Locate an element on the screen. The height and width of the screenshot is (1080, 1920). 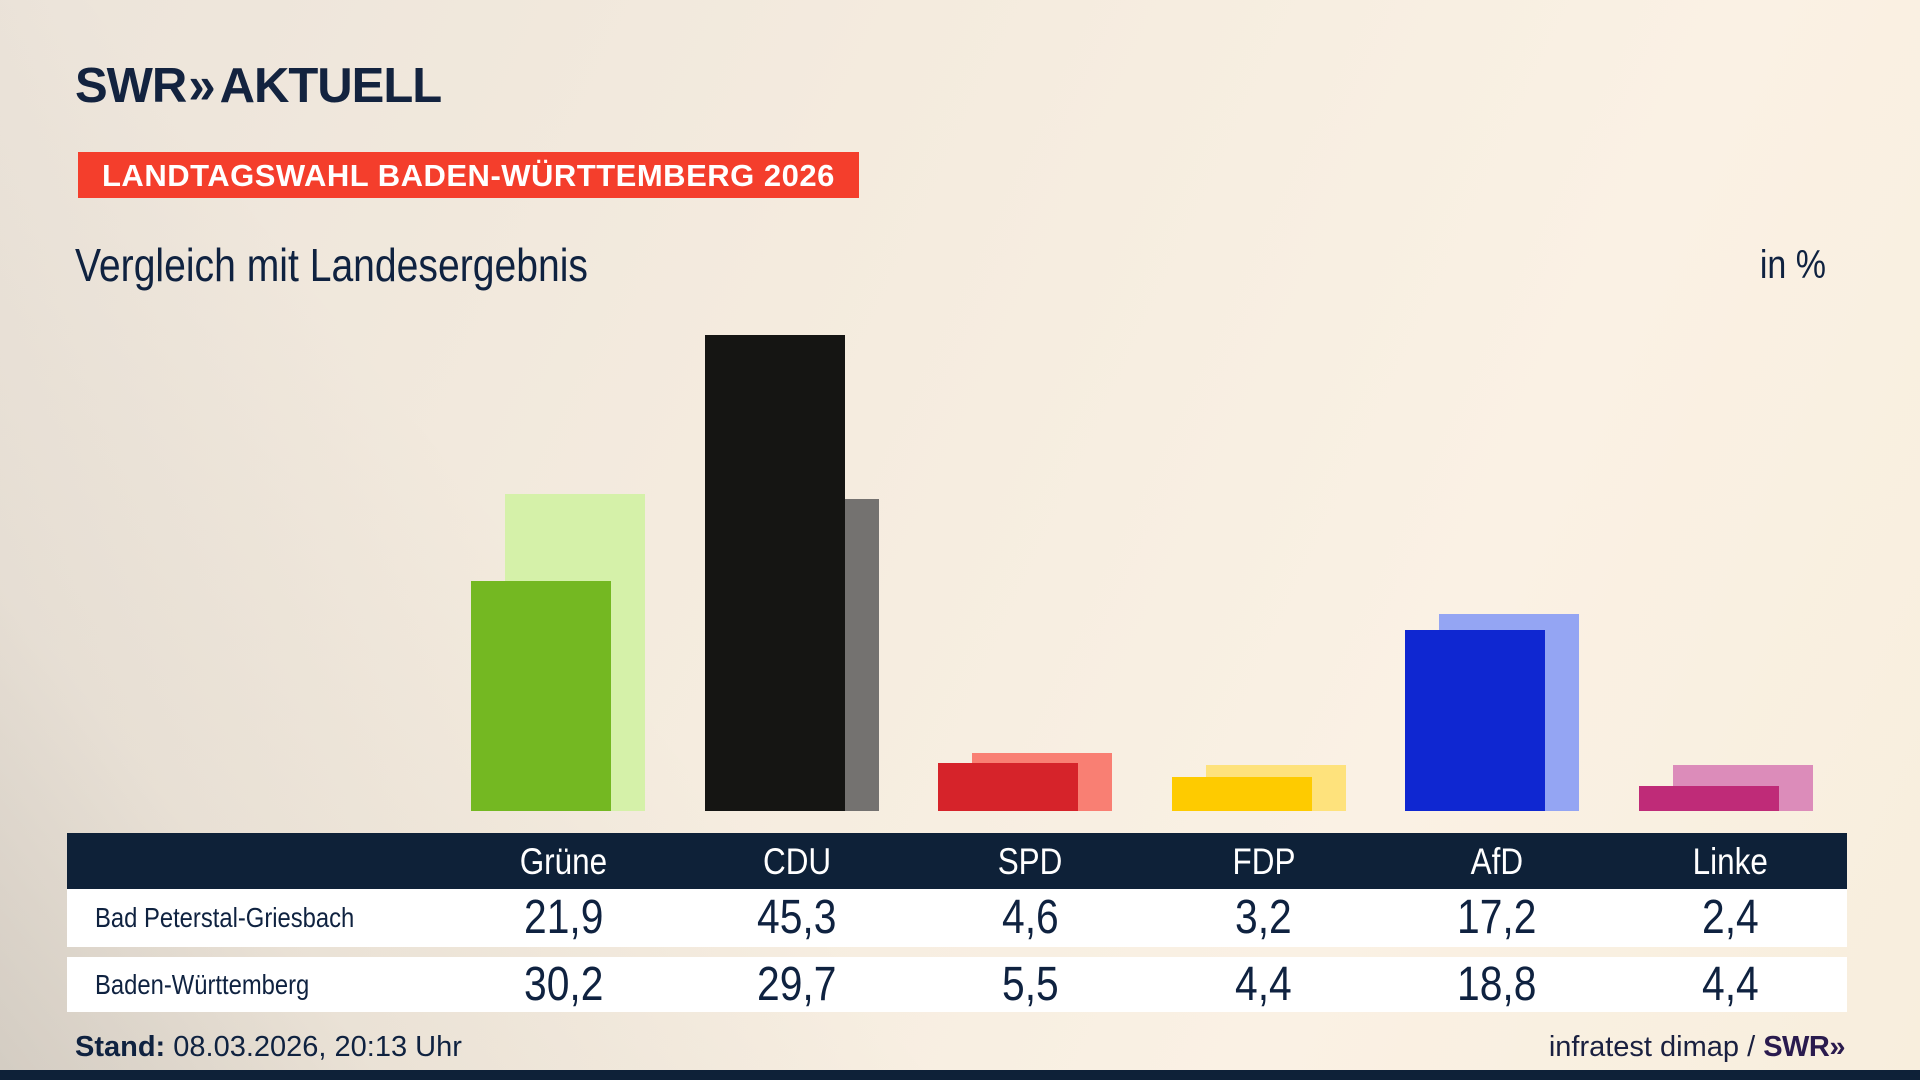
header-party-afd: AfD is located at coordinates (1496, 861).